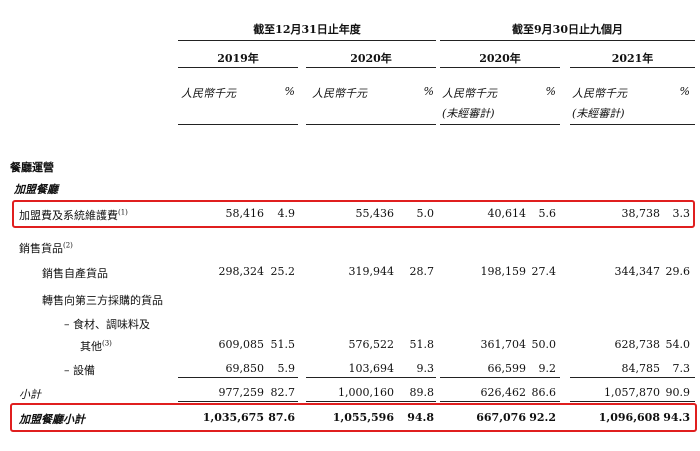  I want to click on unit-2019: 人民幣千元, so click(208, 93).